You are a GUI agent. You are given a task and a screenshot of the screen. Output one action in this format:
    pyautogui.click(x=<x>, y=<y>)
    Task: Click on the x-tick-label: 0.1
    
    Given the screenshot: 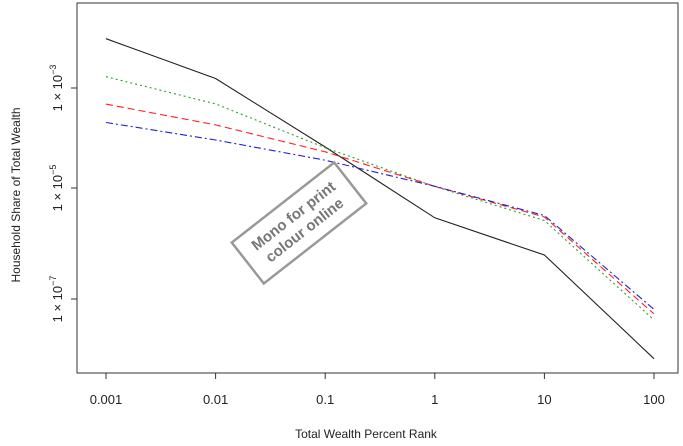 What is the action you would take?
    pyautogui.click(x=325, y=399)
    